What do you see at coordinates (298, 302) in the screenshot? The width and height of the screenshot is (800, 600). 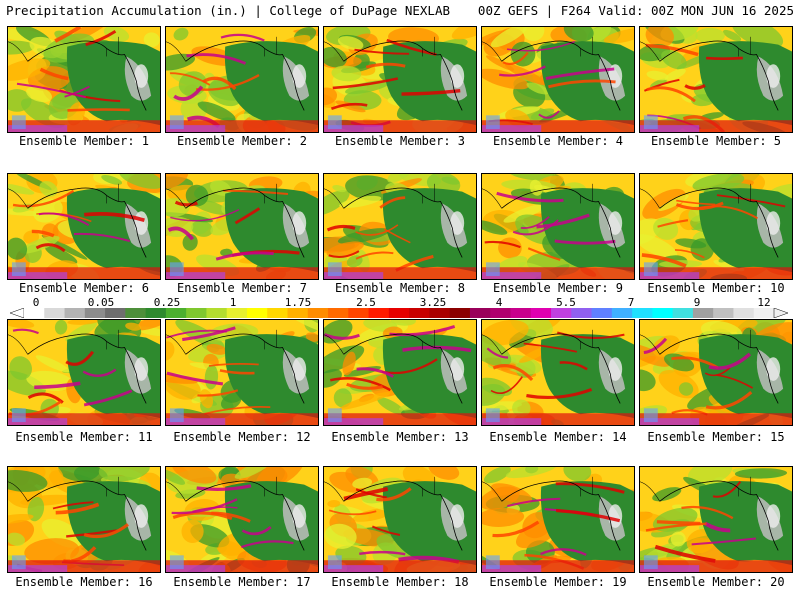 I see `color-scale-tick-label: 1.75` at bounding box center [298, 302].